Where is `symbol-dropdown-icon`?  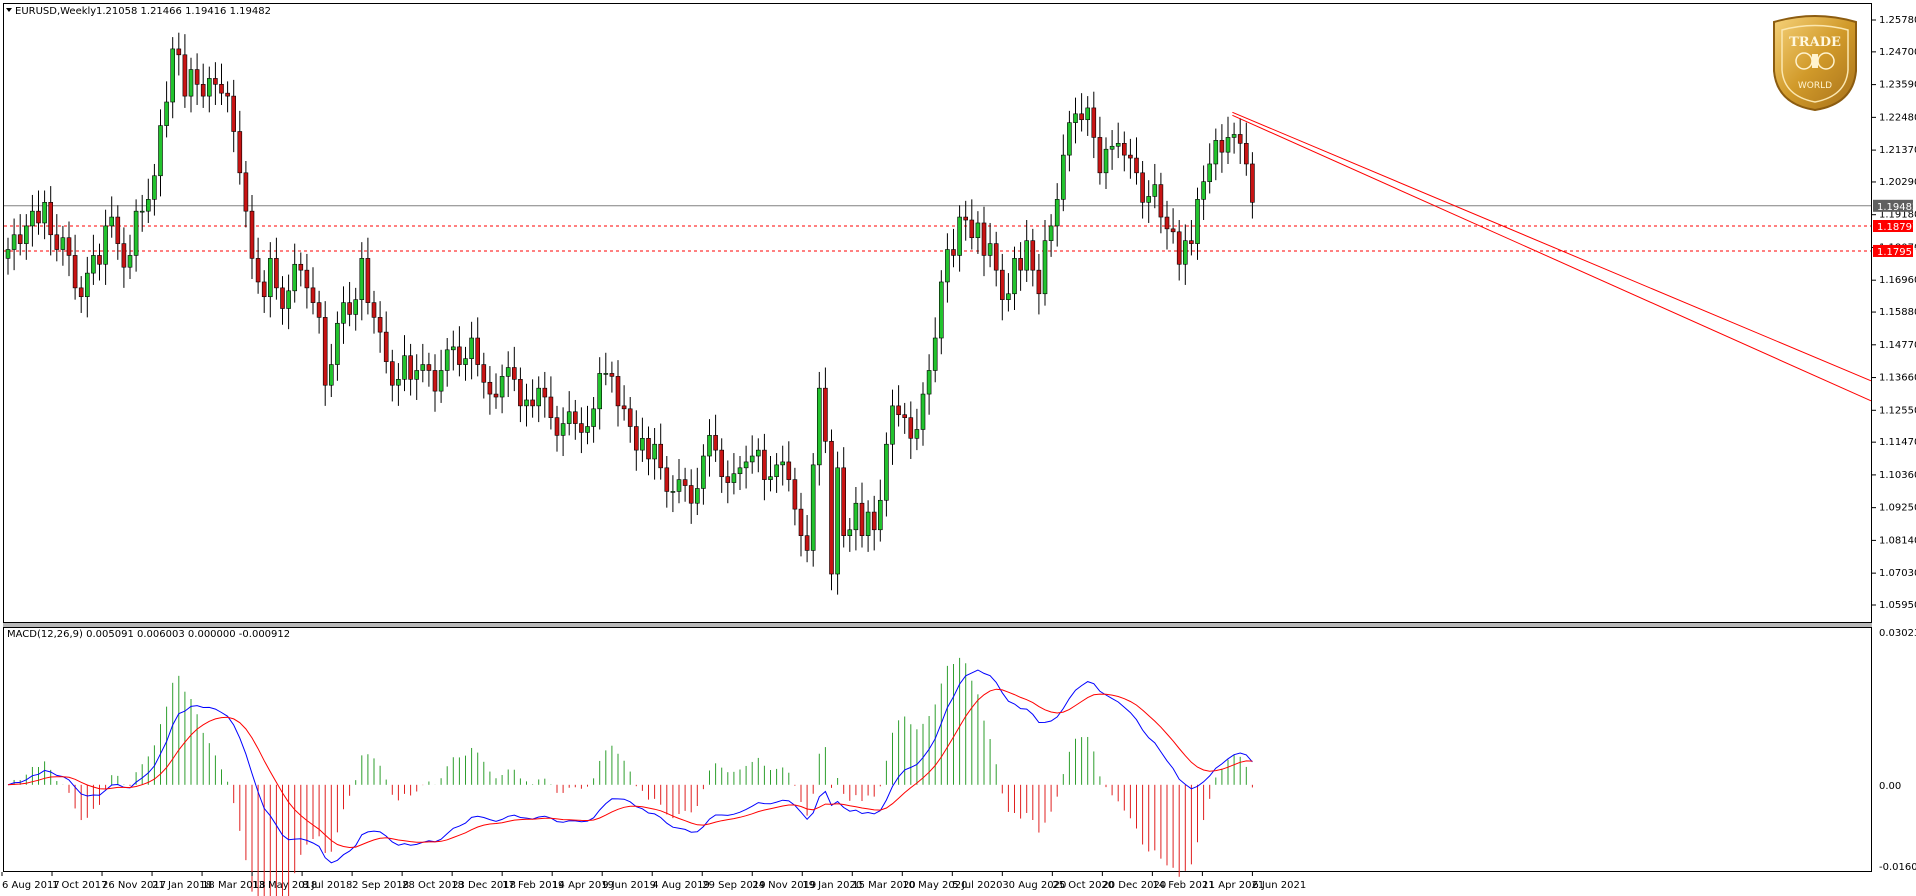 symbol-dropdown-icon is located at coordinates (9, 10).